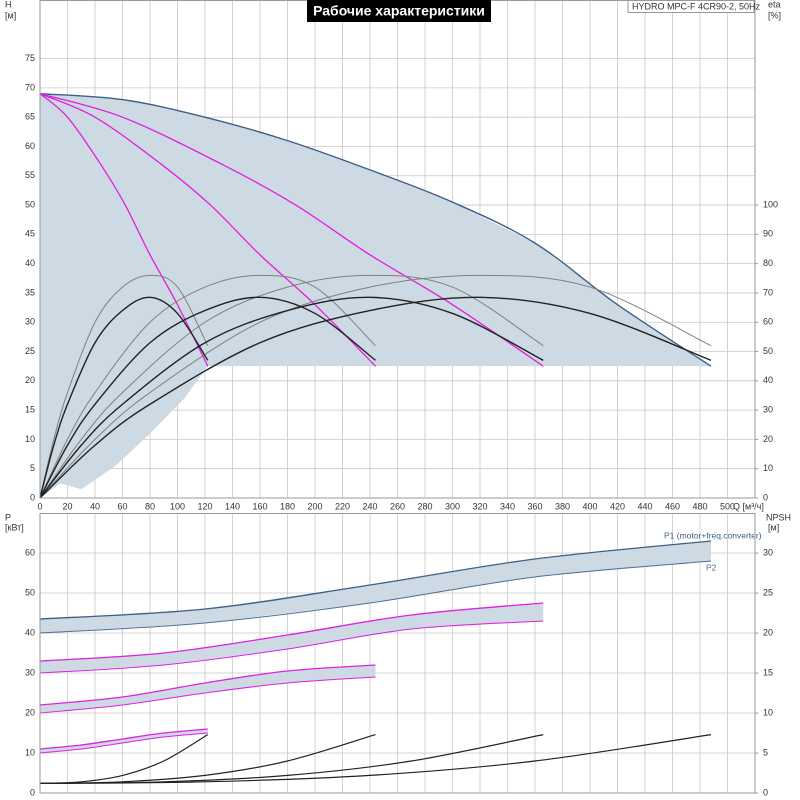  I want to click on x-tick-label: 200, so click(314, 506).